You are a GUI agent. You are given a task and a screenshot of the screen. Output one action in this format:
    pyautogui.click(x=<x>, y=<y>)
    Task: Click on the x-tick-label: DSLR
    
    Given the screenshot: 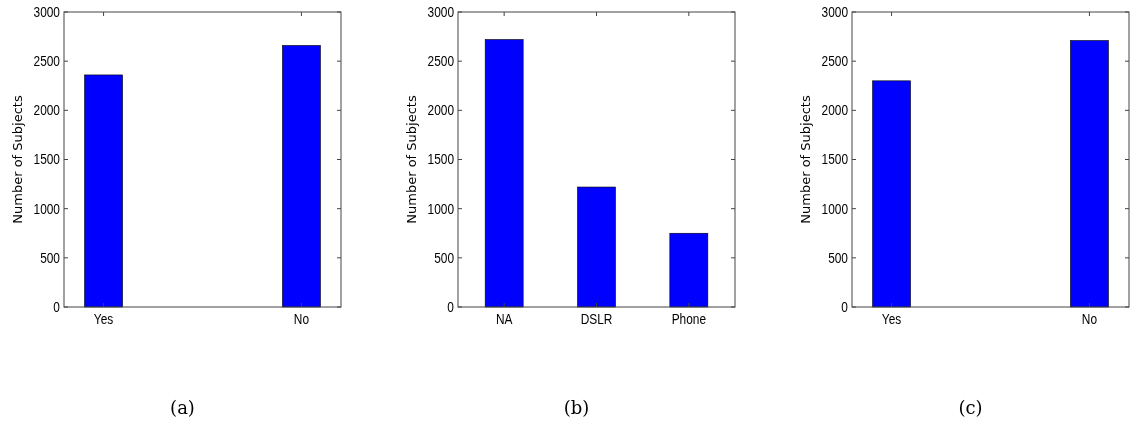 What is the action you would take?
    pyautogui.click(x=596, y=319)
    